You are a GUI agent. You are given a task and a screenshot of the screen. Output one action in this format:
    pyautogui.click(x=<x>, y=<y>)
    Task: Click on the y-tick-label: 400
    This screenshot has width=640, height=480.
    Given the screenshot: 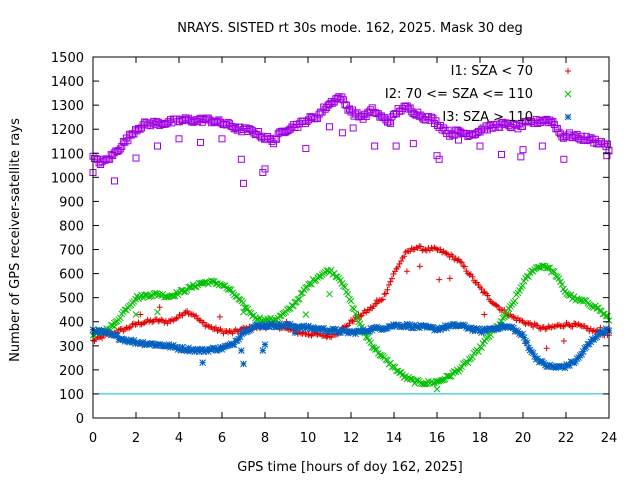 What is the action you would take?
    pyautogui.click(x=71, y=323)
    